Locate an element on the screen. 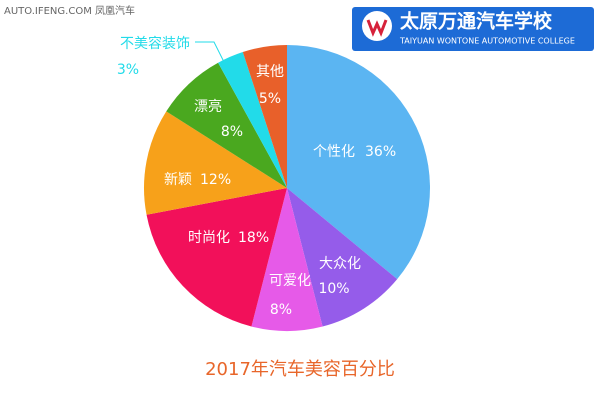 Image resolution: width=600 pixels, height=403 pixels. watermark: AUTO.IFENG.COM 凤凰汽车 is located at coordinates (69, 10).